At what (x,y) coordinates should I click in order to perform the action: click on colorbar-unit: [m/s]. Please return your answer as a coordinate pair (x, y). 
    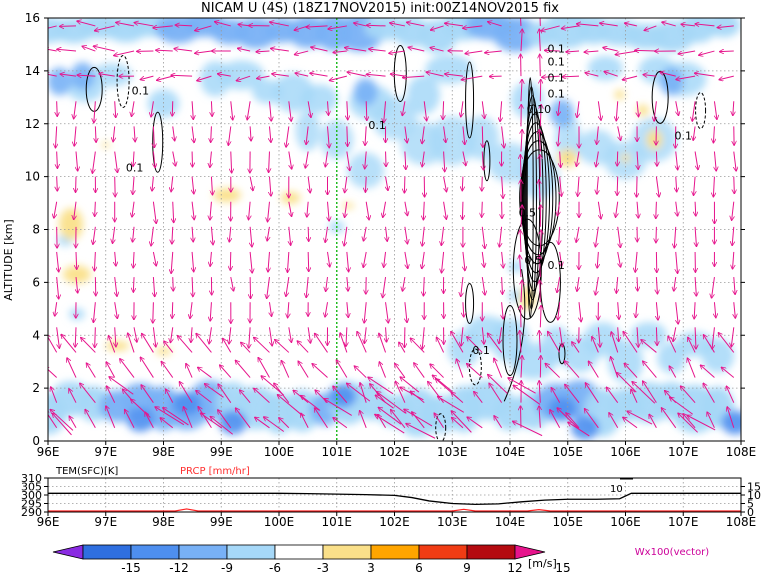
    Looking at the image, I should click on (542, 563).